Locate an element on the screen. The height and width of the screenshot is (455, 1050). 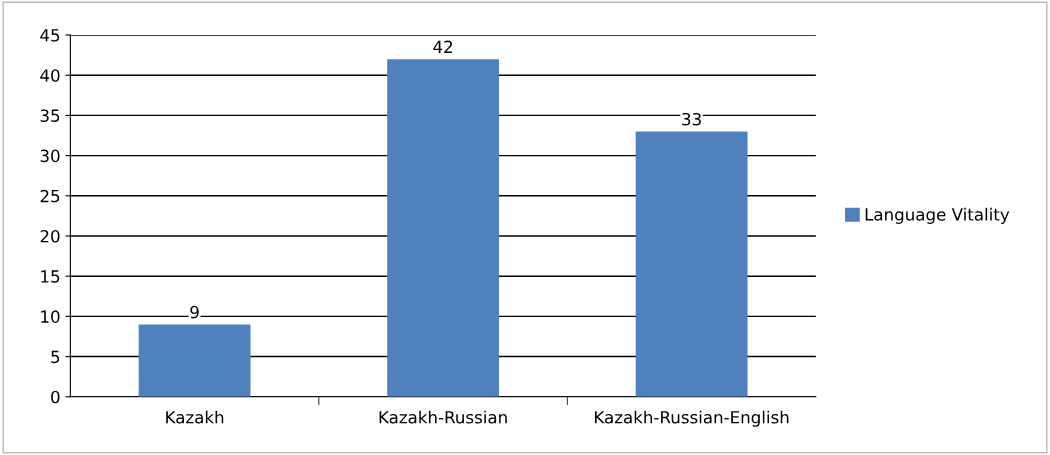
y-tick-label: 35 is located at coordinates (50, 115).